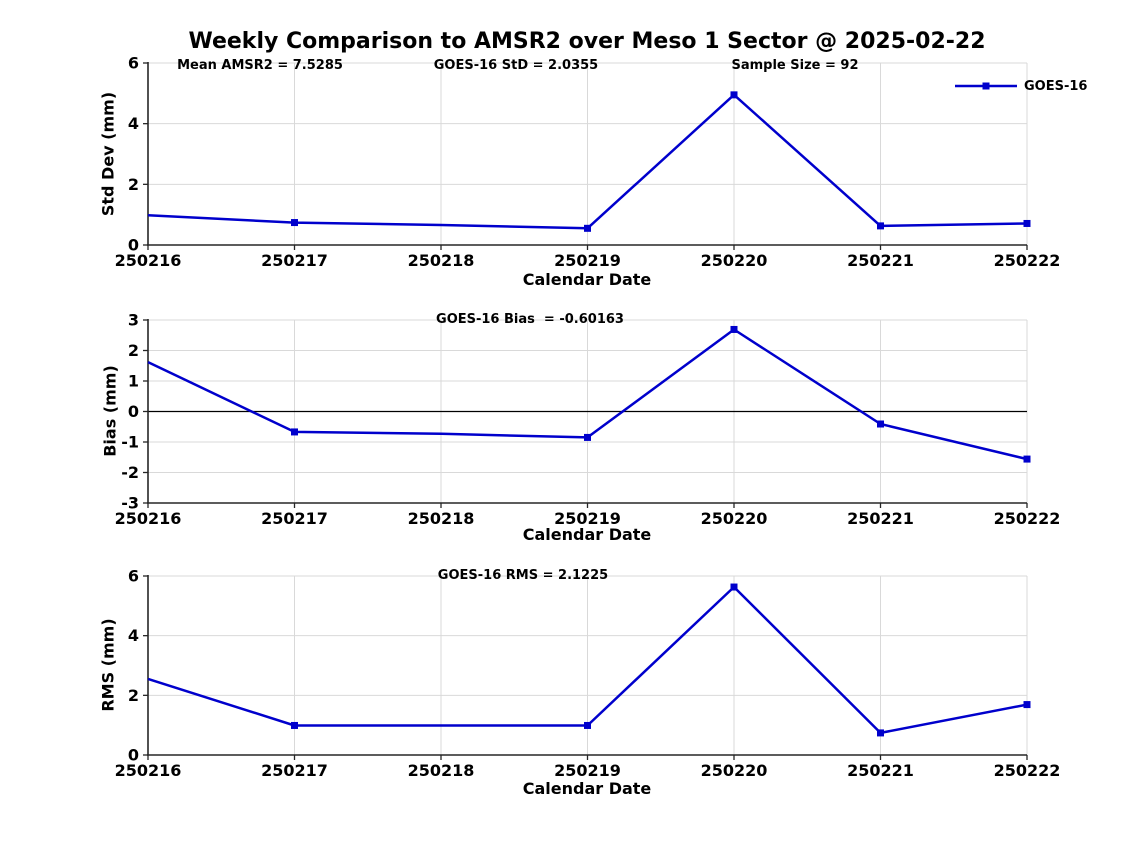 This screenshot has height=851, width=1135. Describe the element at coordinates (130, 503) in the screenshot. I see `y-tick-label: -3` at that location.